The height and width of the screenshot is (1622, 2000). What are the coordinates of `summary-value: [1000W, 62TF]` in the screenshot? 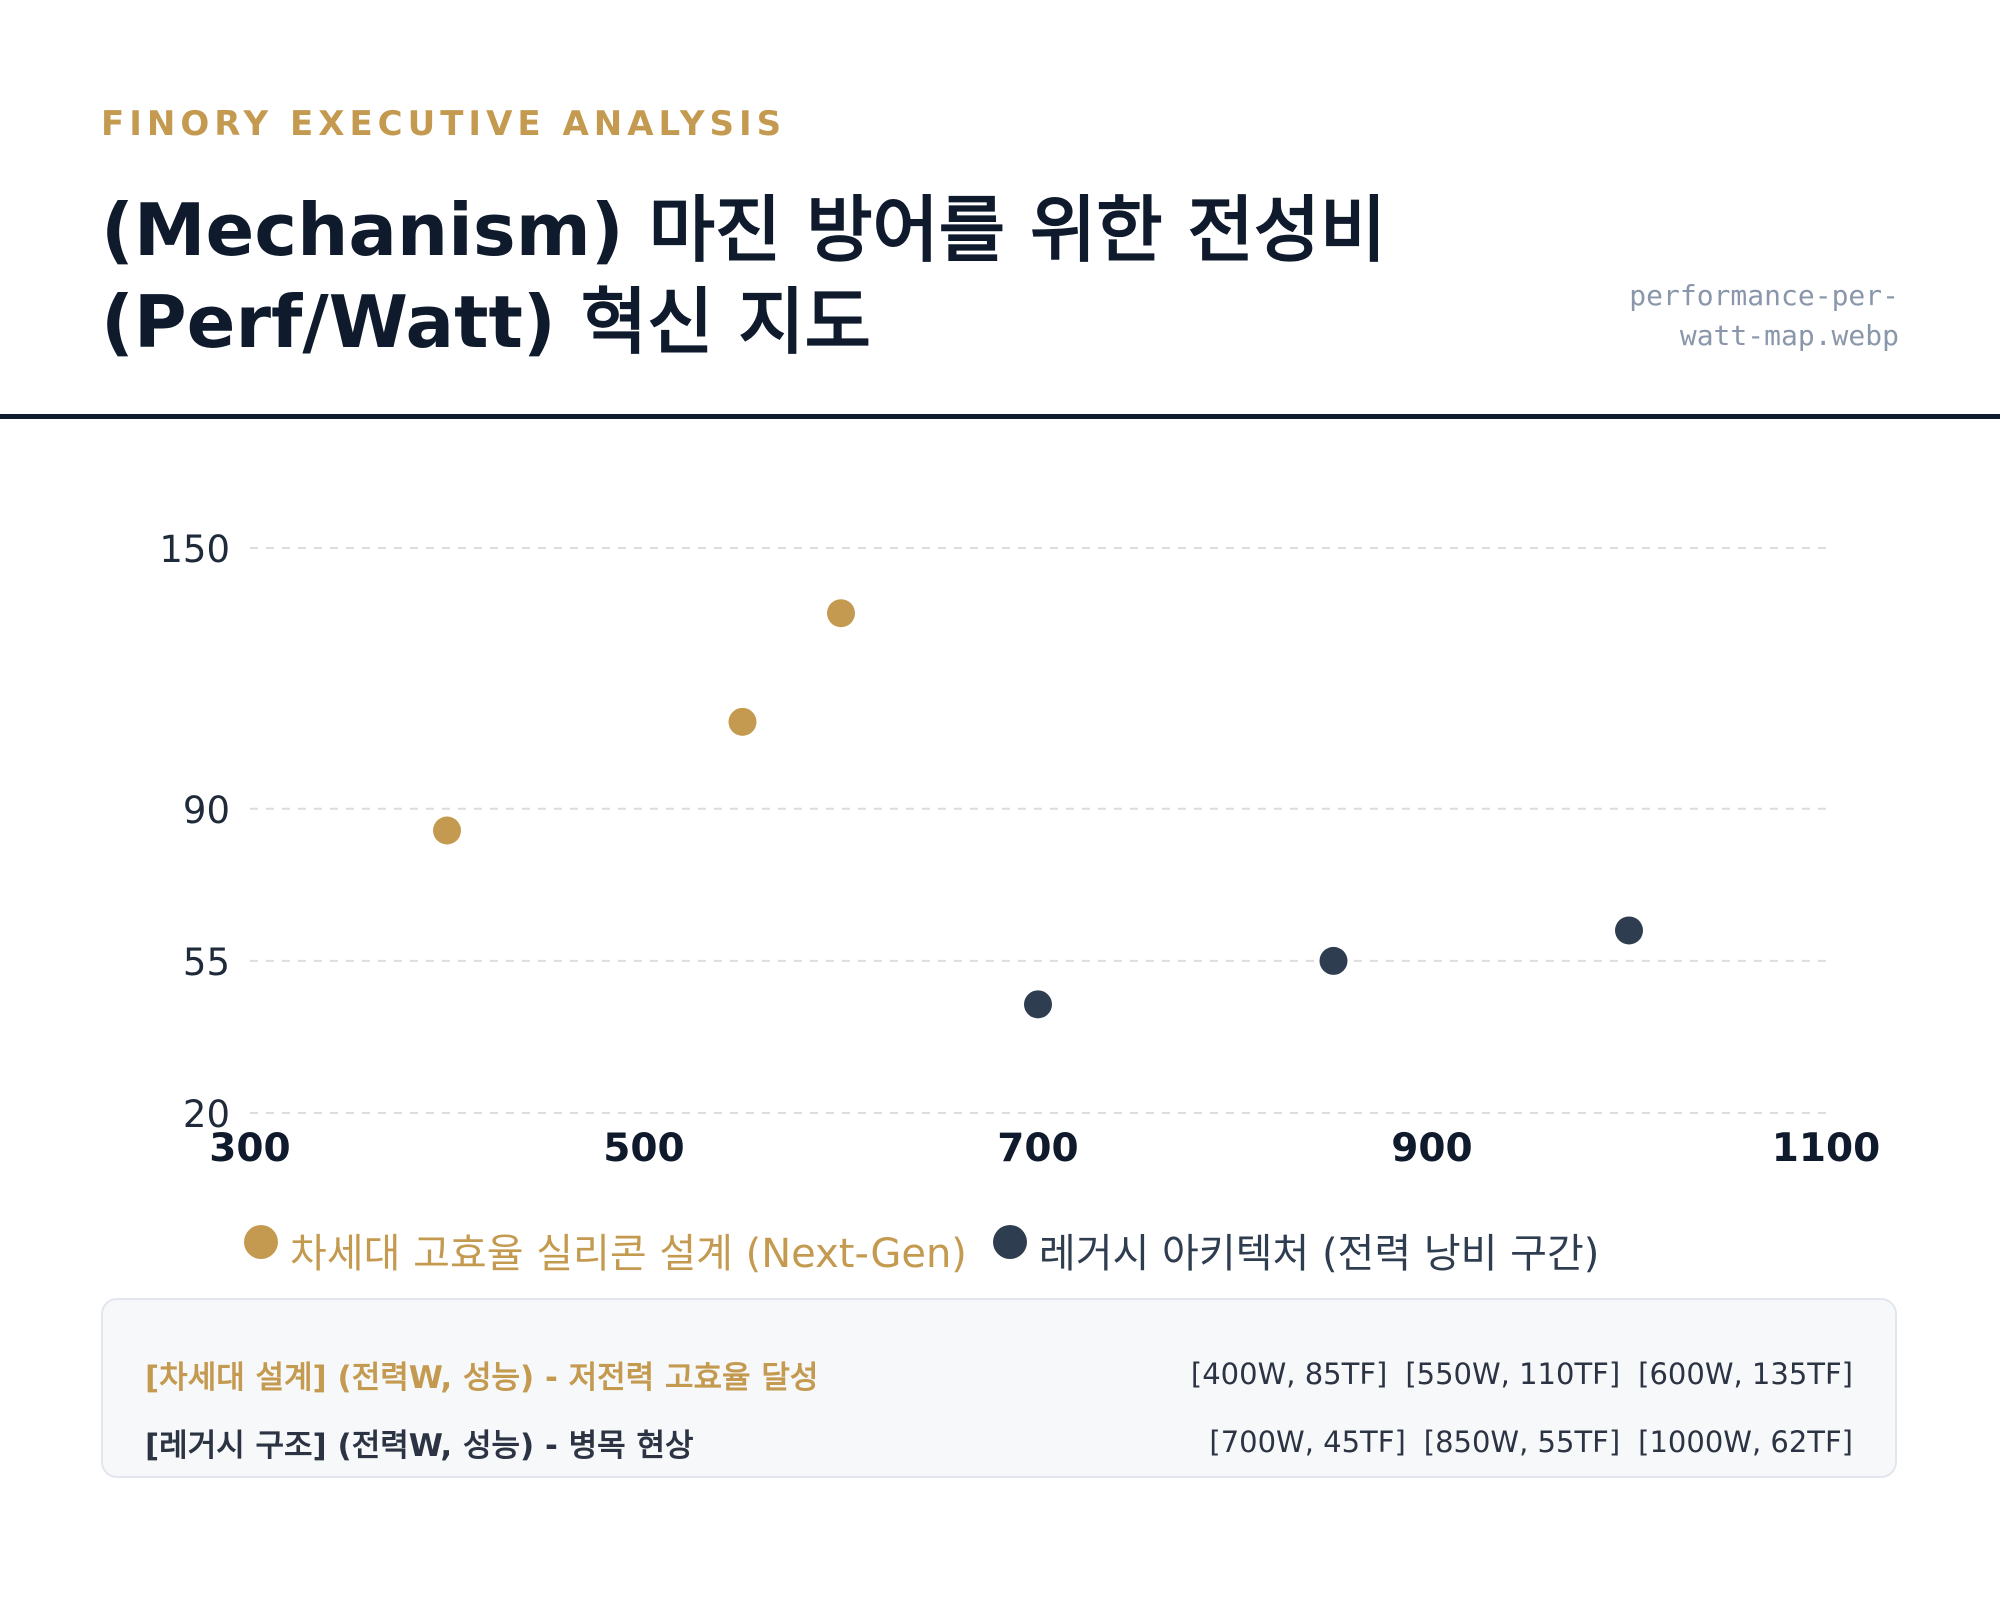 It's located at (1745, 1442).